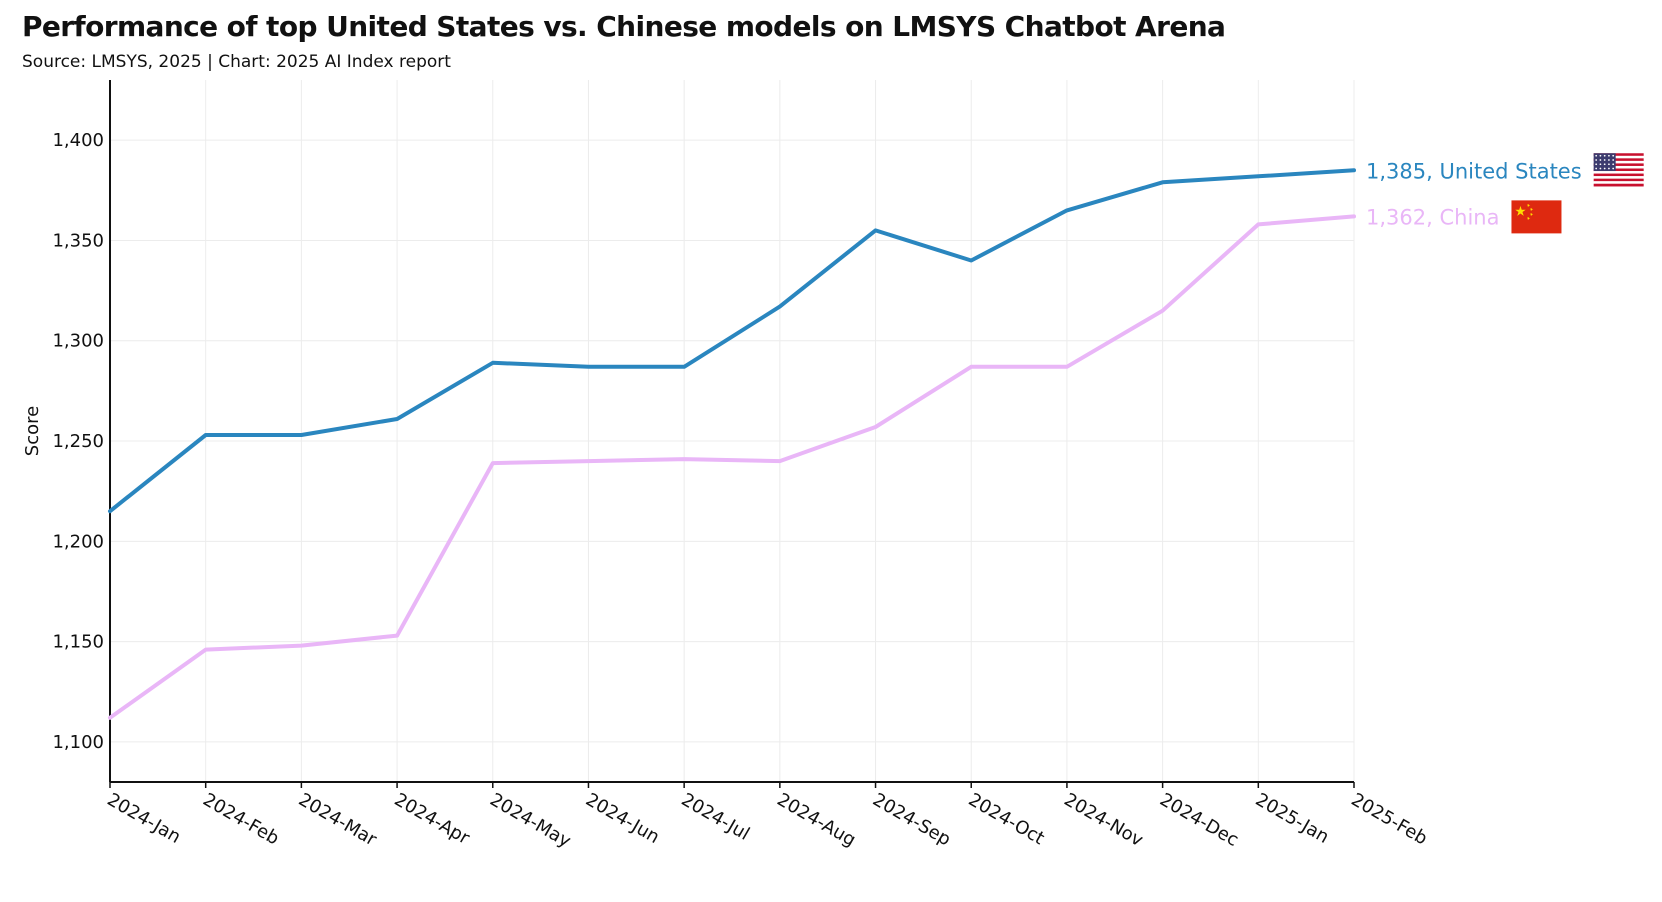 This screenshot has height=902, width=1662. I want to click on end-label-china: 1,362, China, so click(1432, 217).